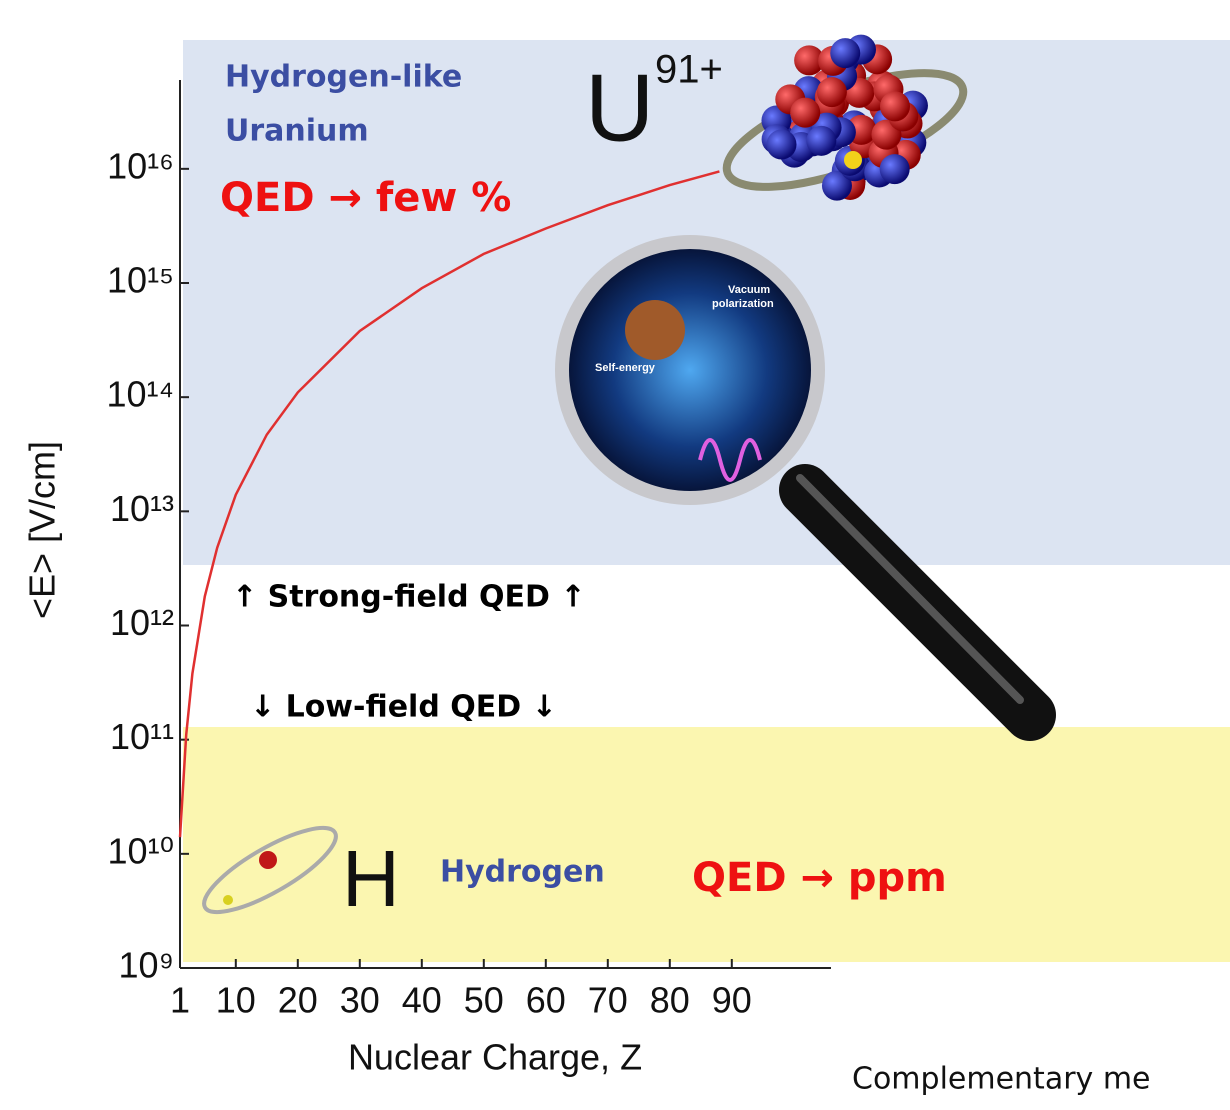  Describe the element at coordinates (146, 965) in the screenshot. I see `y-tick-label: 10⁹` at that location.